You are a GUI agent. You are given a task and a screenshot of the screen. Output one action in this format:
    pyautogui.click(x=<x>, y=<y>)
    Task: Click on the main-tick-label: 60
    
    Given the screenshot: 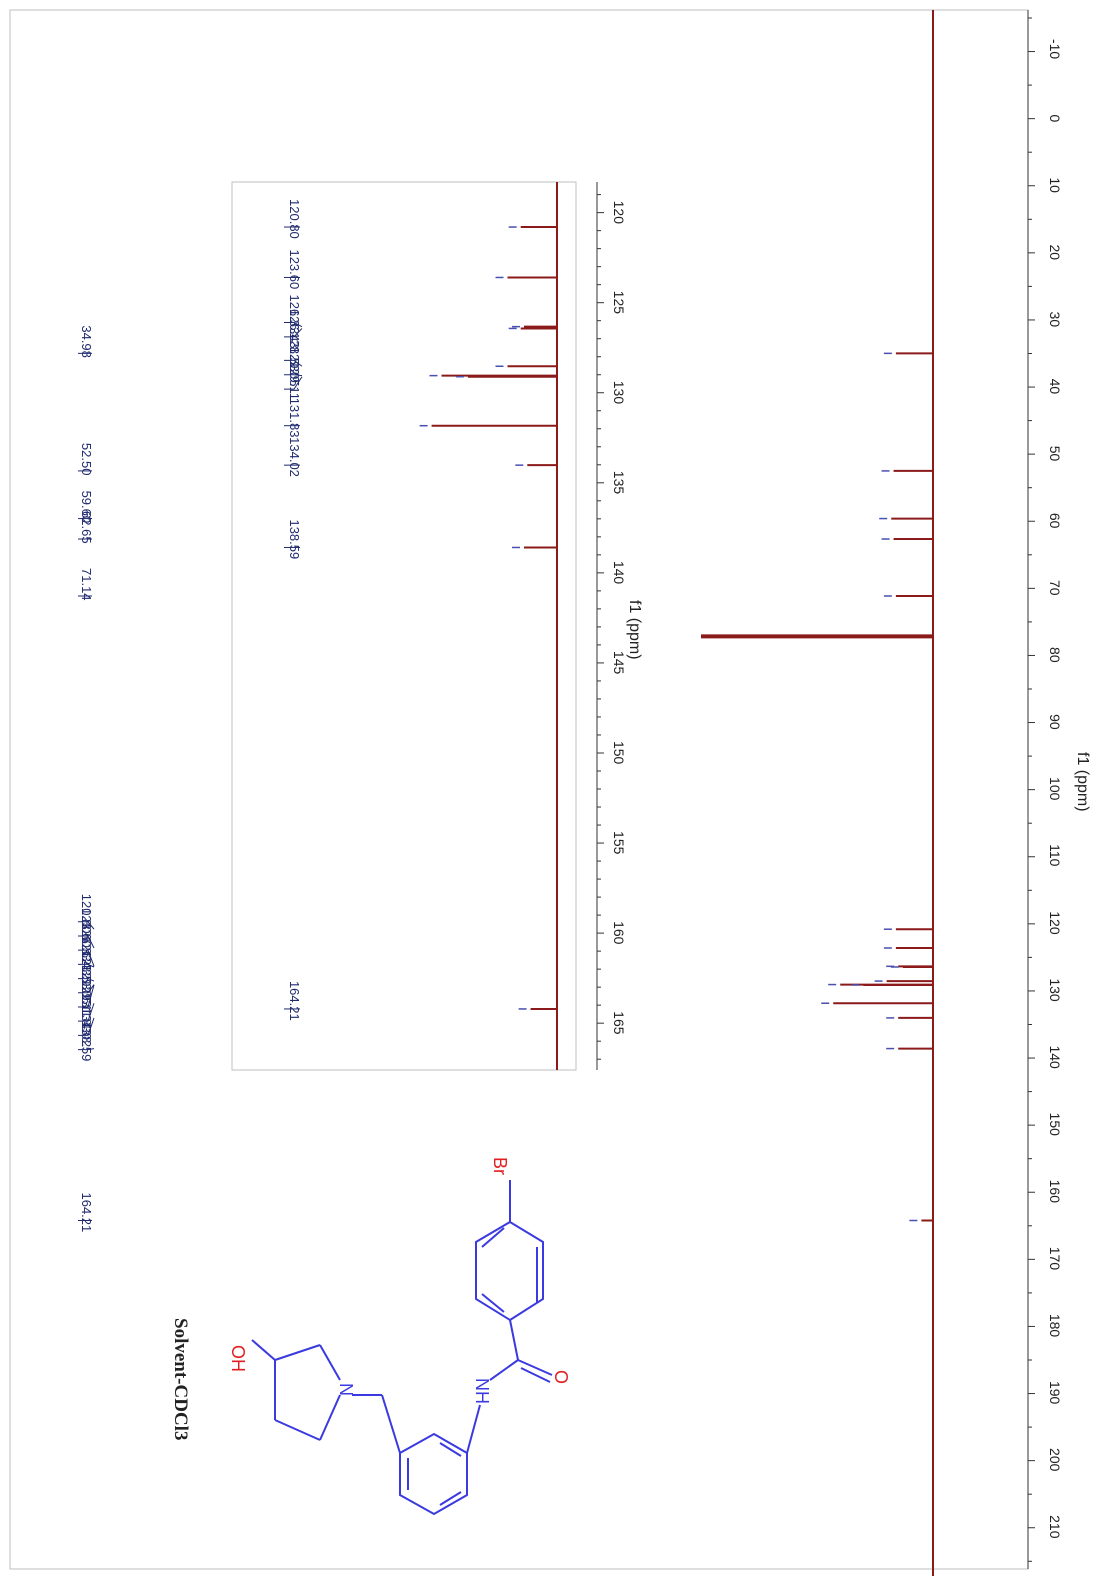 What is the action you would take?
    pyautogui.click(x=1055, y=521)
    